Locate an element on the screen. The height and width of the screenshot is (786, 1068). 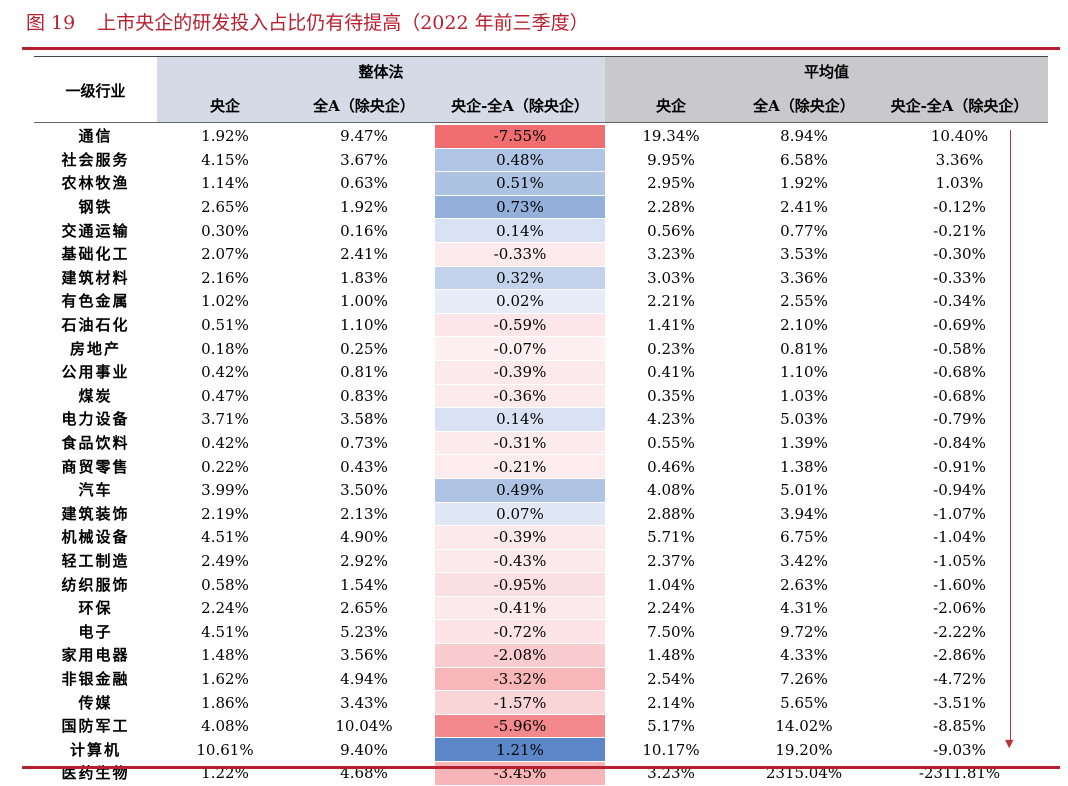
diff-cell: -2.08% is located at coordinates (520, 655).